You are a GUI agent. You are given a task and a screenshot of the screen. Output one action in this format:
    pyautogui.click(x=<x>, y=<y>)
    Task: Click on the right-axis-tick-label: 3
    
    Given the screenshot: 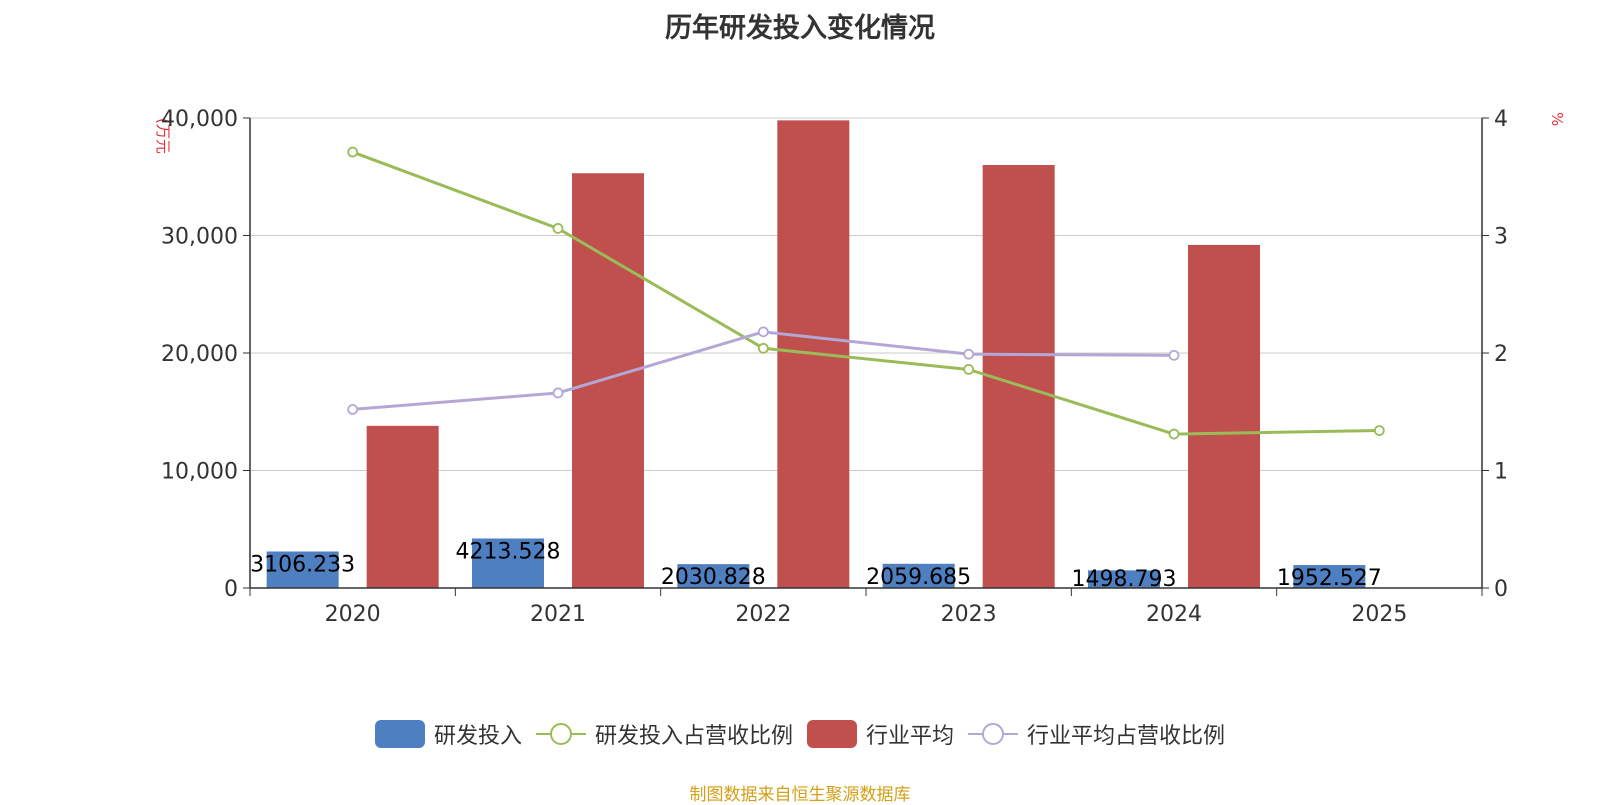 What is the action you would take?
    pyautogui.click(x=1501, y=237)
    